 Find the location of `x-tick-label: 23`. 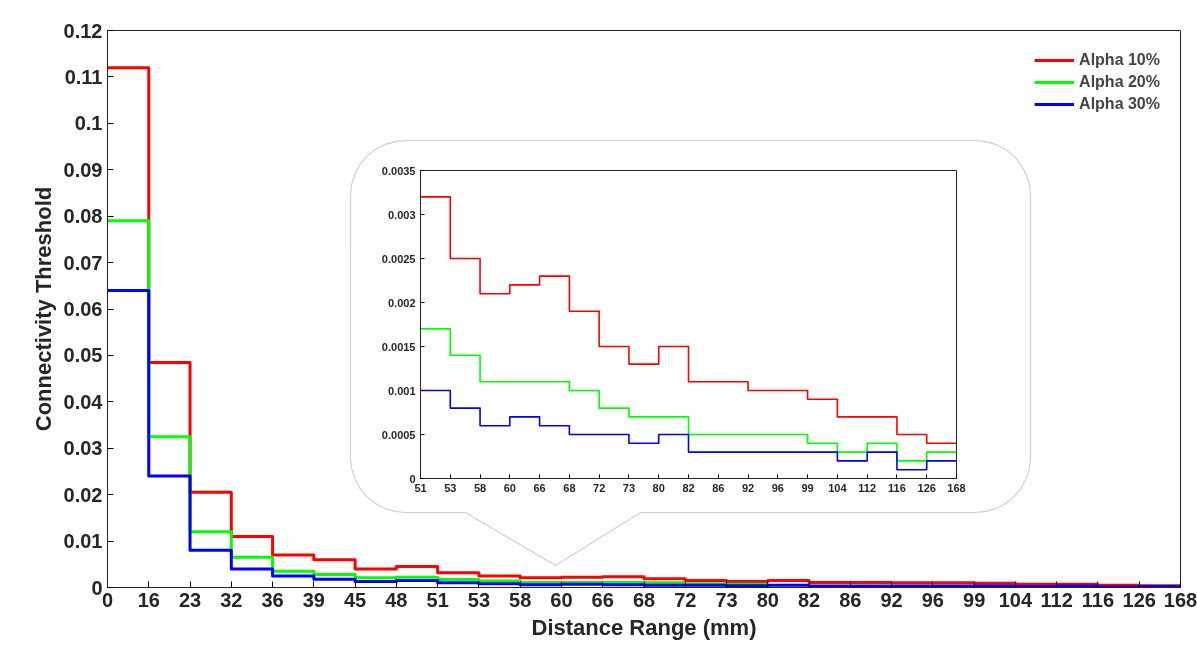

x-tick-label: 23 is located at coordinates (190, 599).